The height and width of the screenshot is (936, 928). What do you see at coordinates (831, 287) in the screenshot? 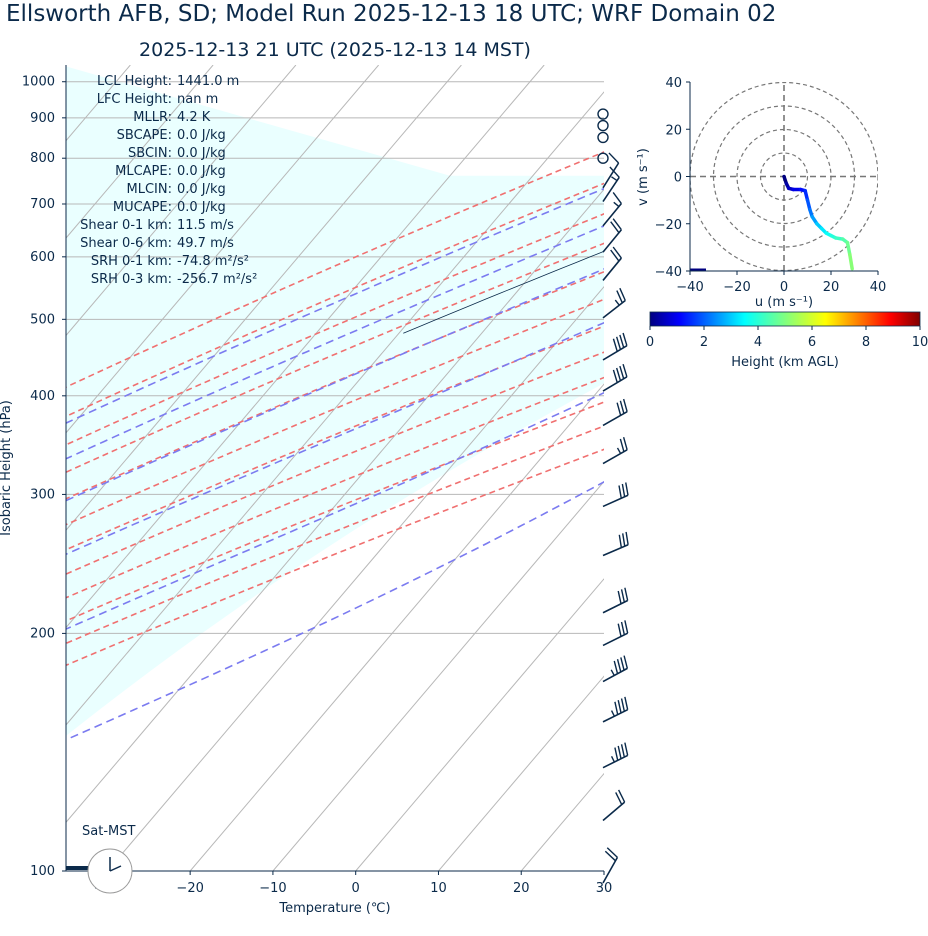
I see `hodograph-x-tick-label: 20` at bounding box center [831, 287].